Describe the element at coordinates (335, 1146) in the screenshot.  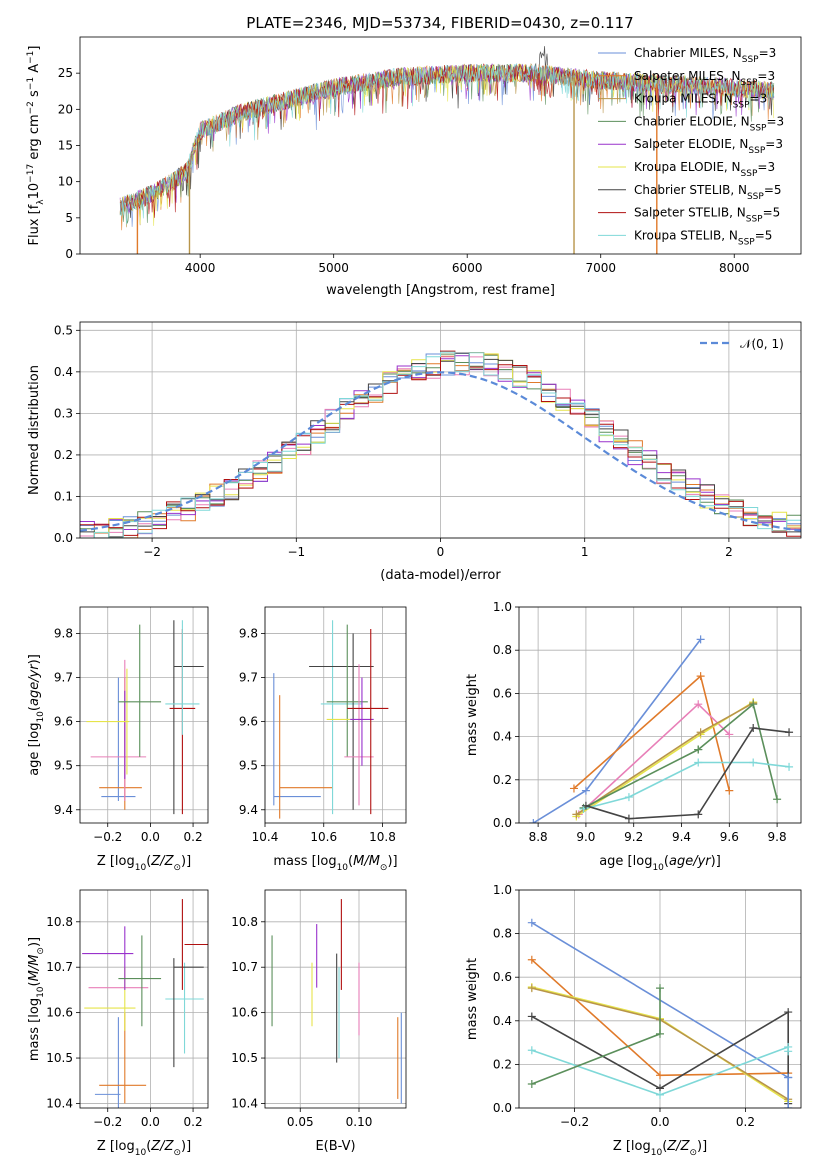
I see `label-part: E(B-V)` at that location.